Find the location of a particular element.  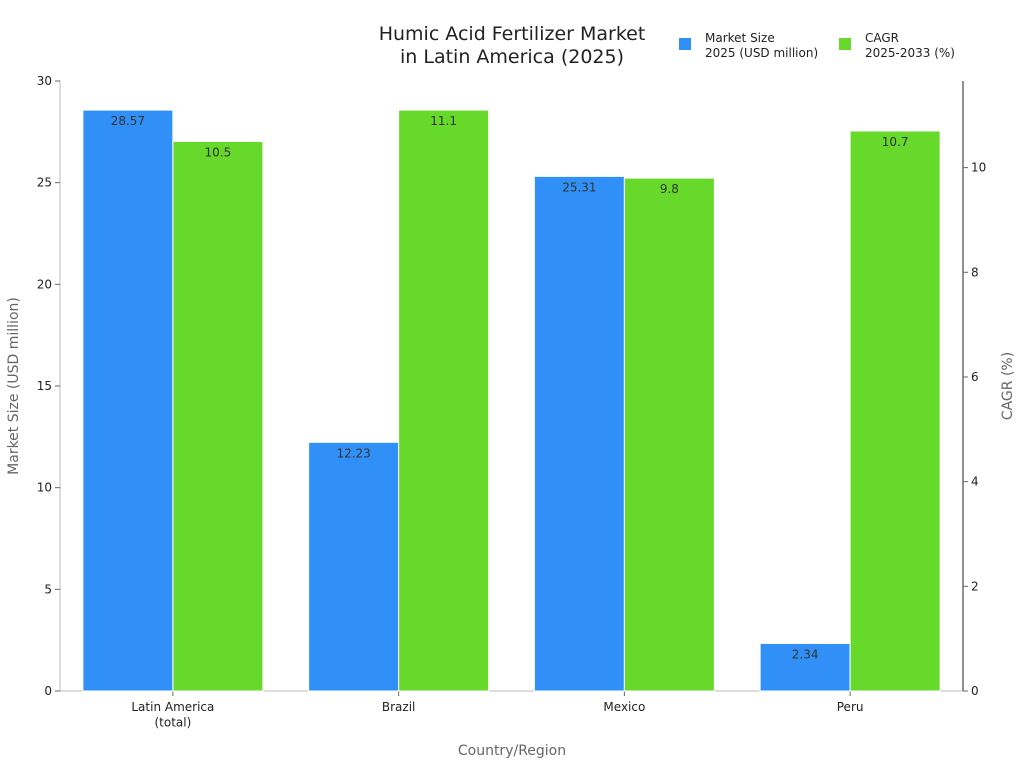

y-tick-label: 20 is located at coordinates (44, 284).